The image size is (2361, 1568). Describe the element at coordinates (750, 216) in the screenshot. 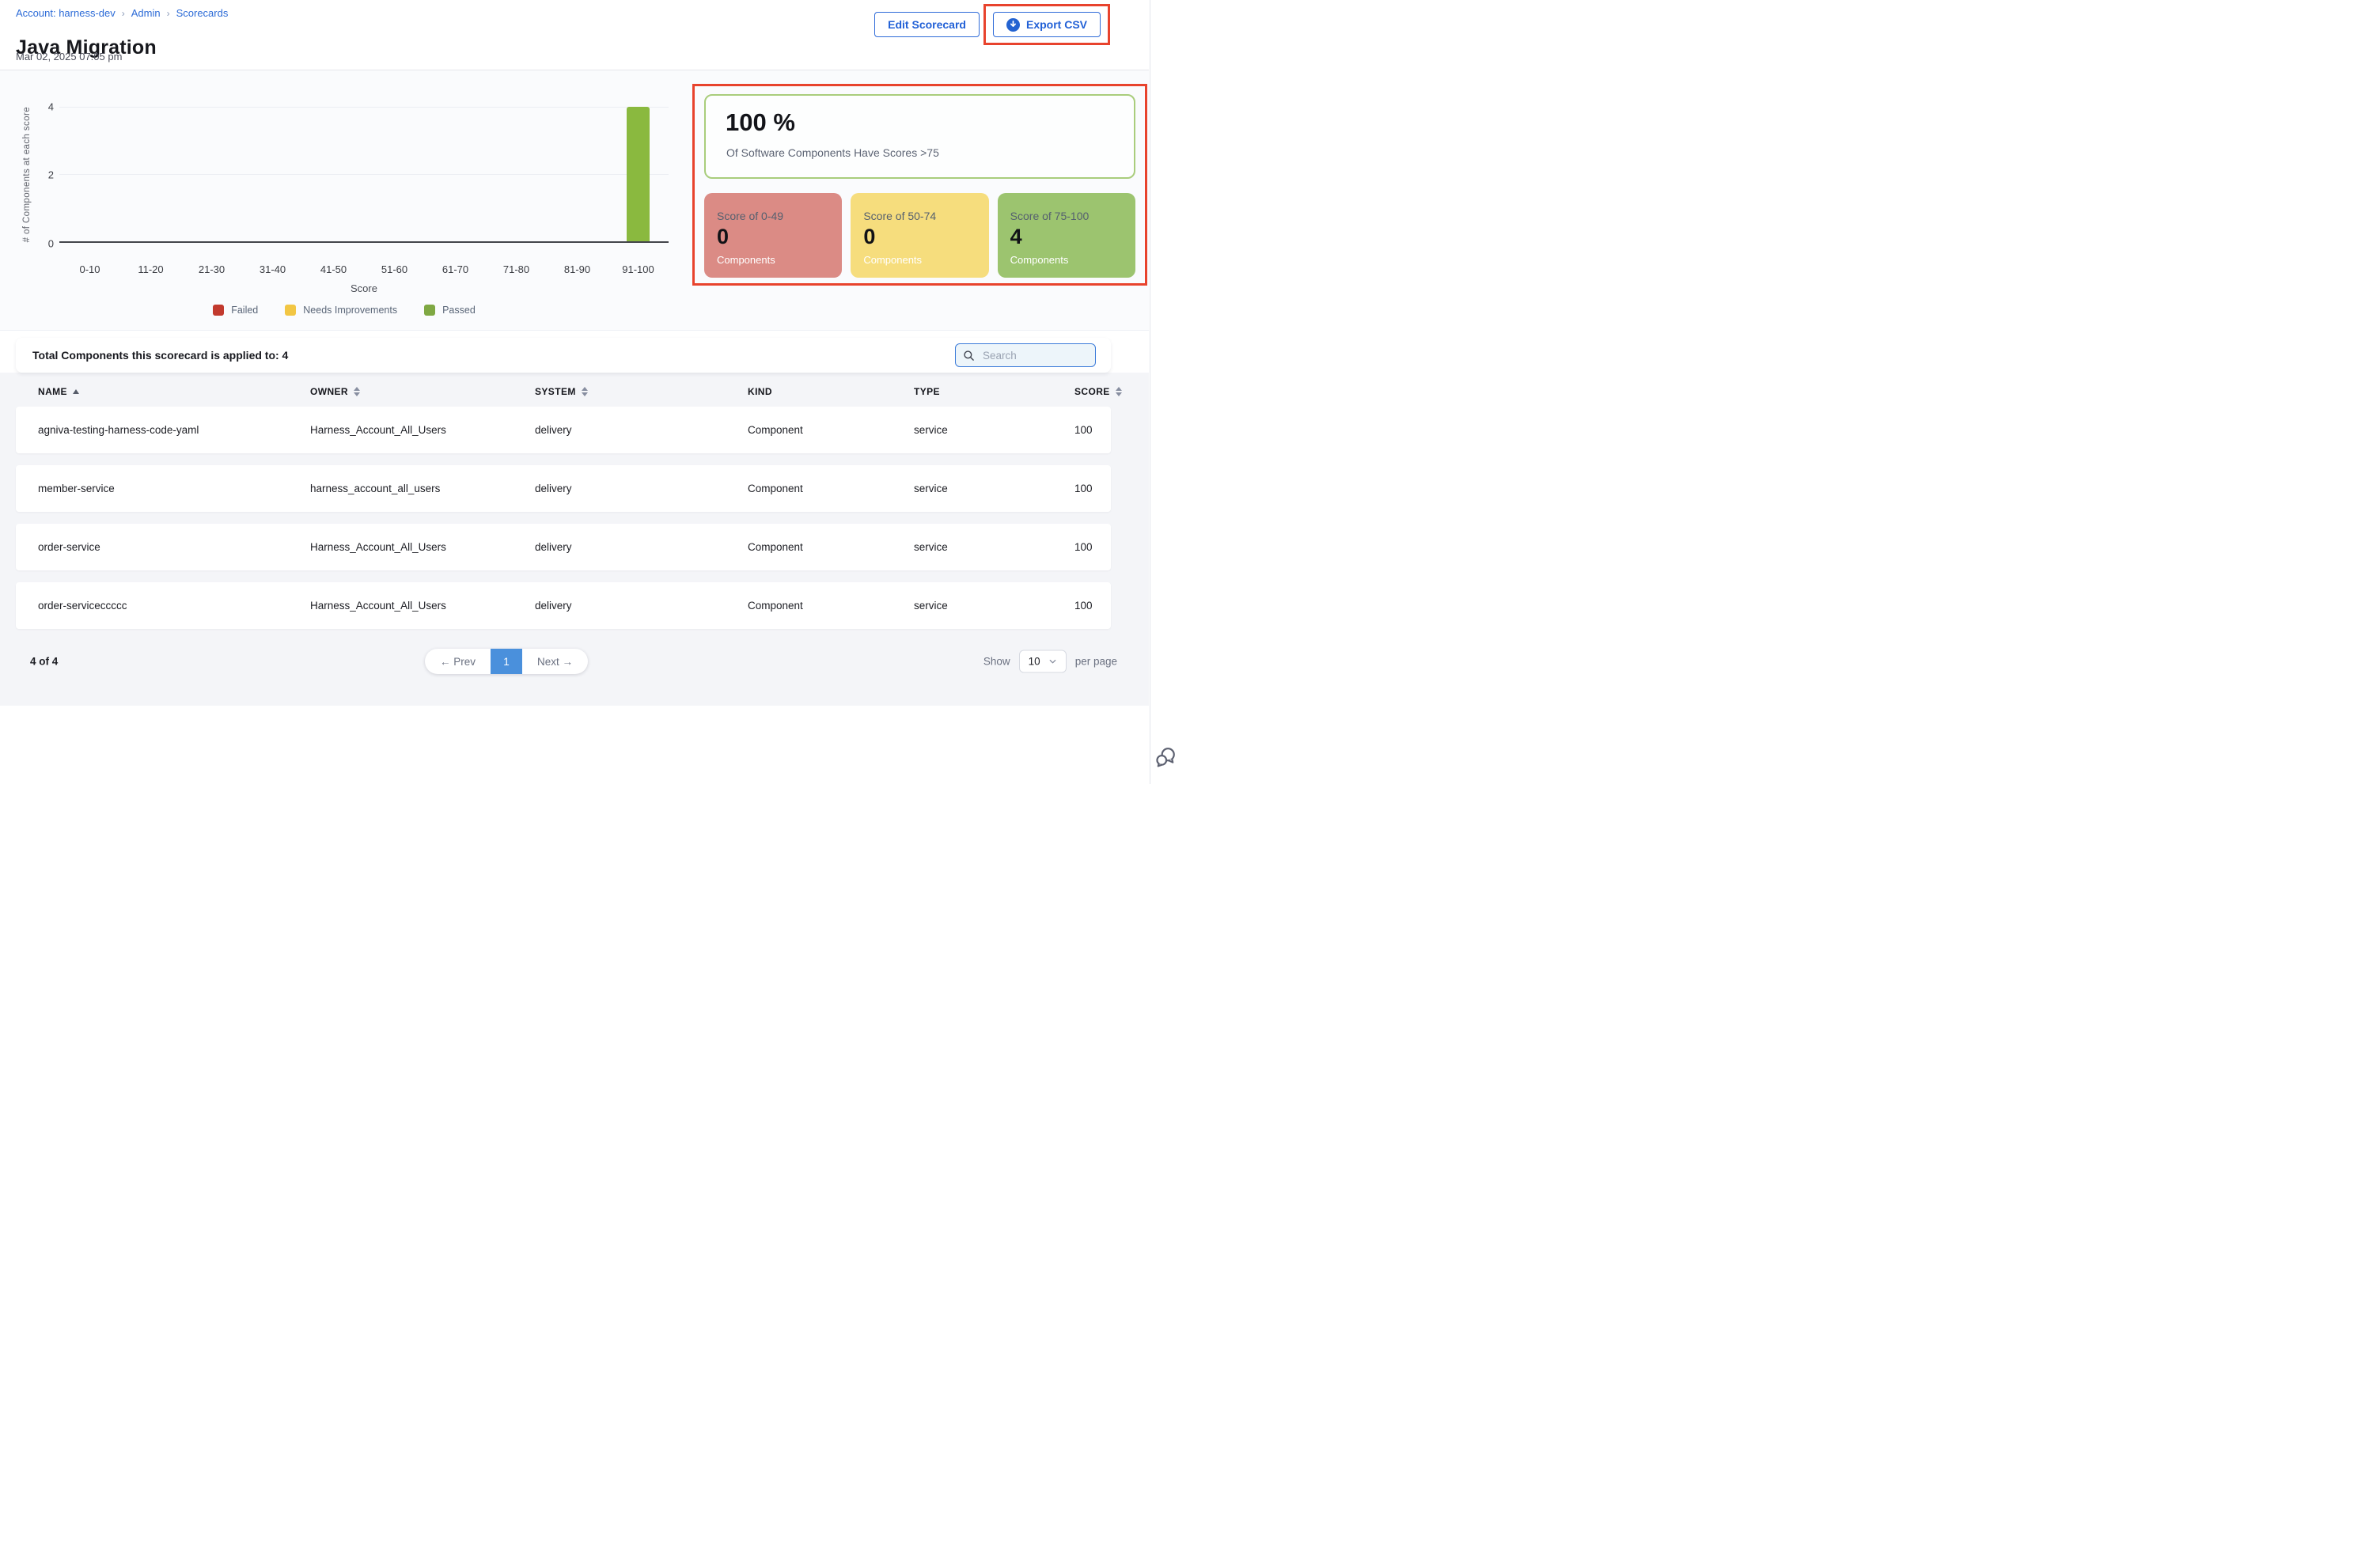

I see `score-card-title: Score of 0-49` at that location.